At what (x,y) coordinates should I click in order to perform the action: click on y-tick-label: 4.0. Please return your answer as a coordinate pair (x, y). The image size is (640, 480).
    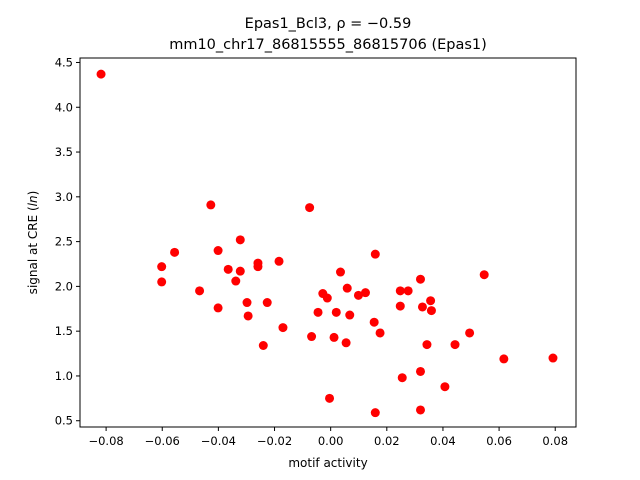
    Looking at the image, I should click on (64, 107).